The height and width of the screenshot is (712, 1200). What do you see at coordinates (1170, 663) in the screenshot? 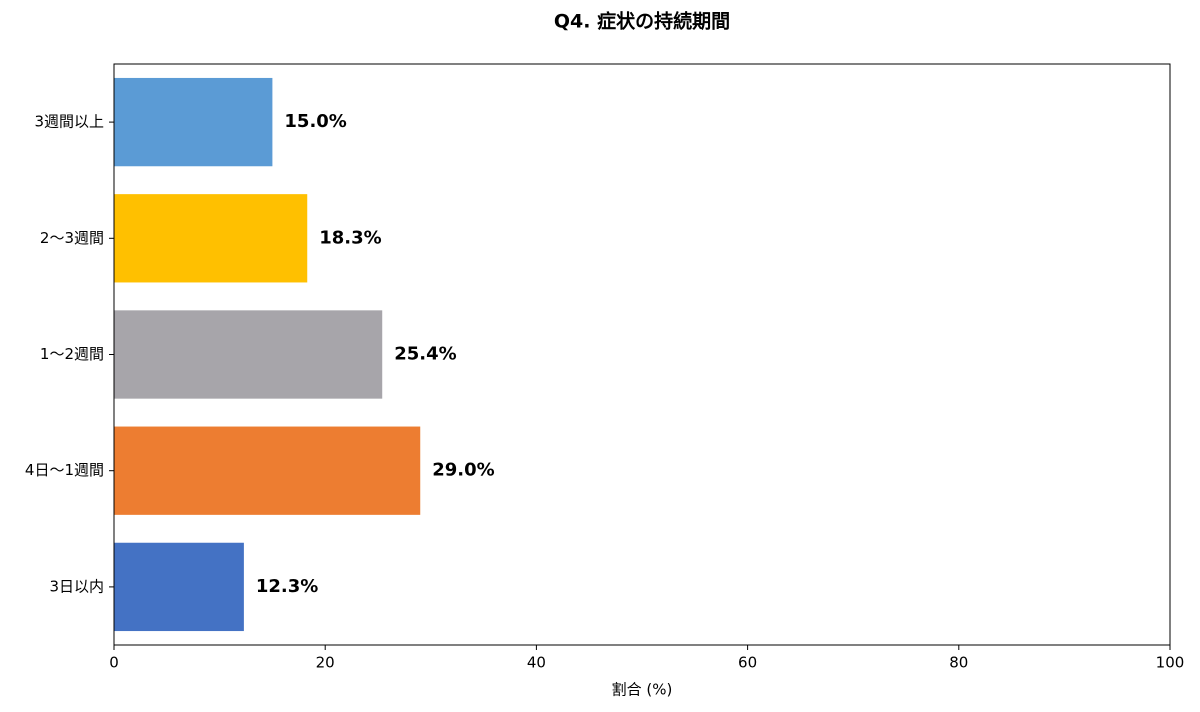
I see `x-tick-label: 100` at bounding box center [1170, 663].